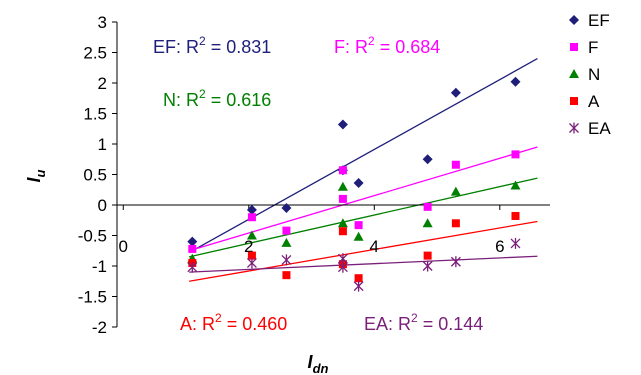  What do you see at coordinates (423, 322) in the screenshot?
I see `r2-annotation-ea: EA: R2 = 0.144` at bounding box center [423, 322].